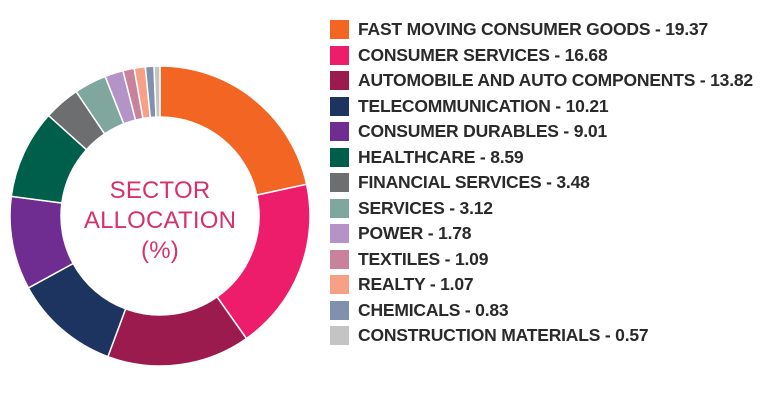  What do you see at coordinates (545, 158) in the screenshot?
I see `legend-item: HEALTHCARE - 8.59` at bounding box center [545, 158].